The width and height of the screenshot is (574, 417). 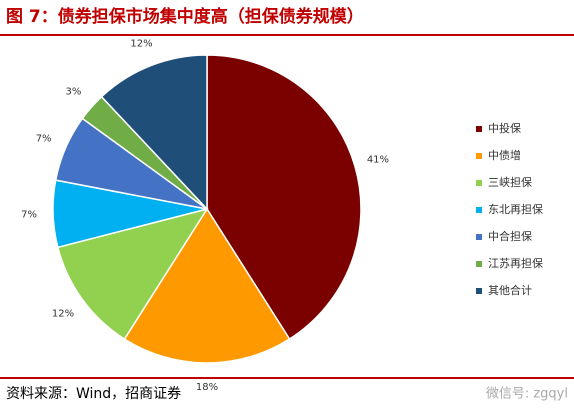 What do you see at coordinates (515, 263) in the screenshot?
I see `legend-label: 江苏再担保` at bounding box center [515, 263].